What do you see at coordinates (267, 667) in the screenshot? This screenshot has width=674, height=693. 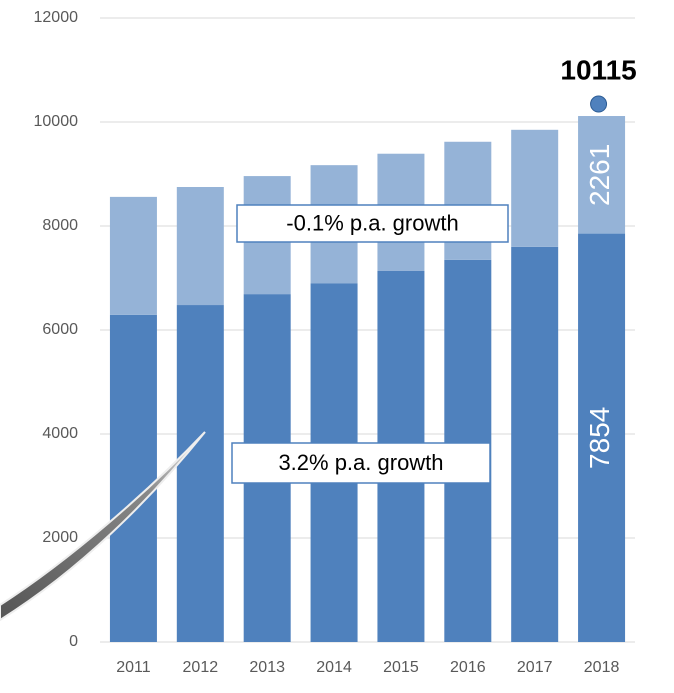 I see `x-tick-label: 2013` at bounding box center [267, 667].